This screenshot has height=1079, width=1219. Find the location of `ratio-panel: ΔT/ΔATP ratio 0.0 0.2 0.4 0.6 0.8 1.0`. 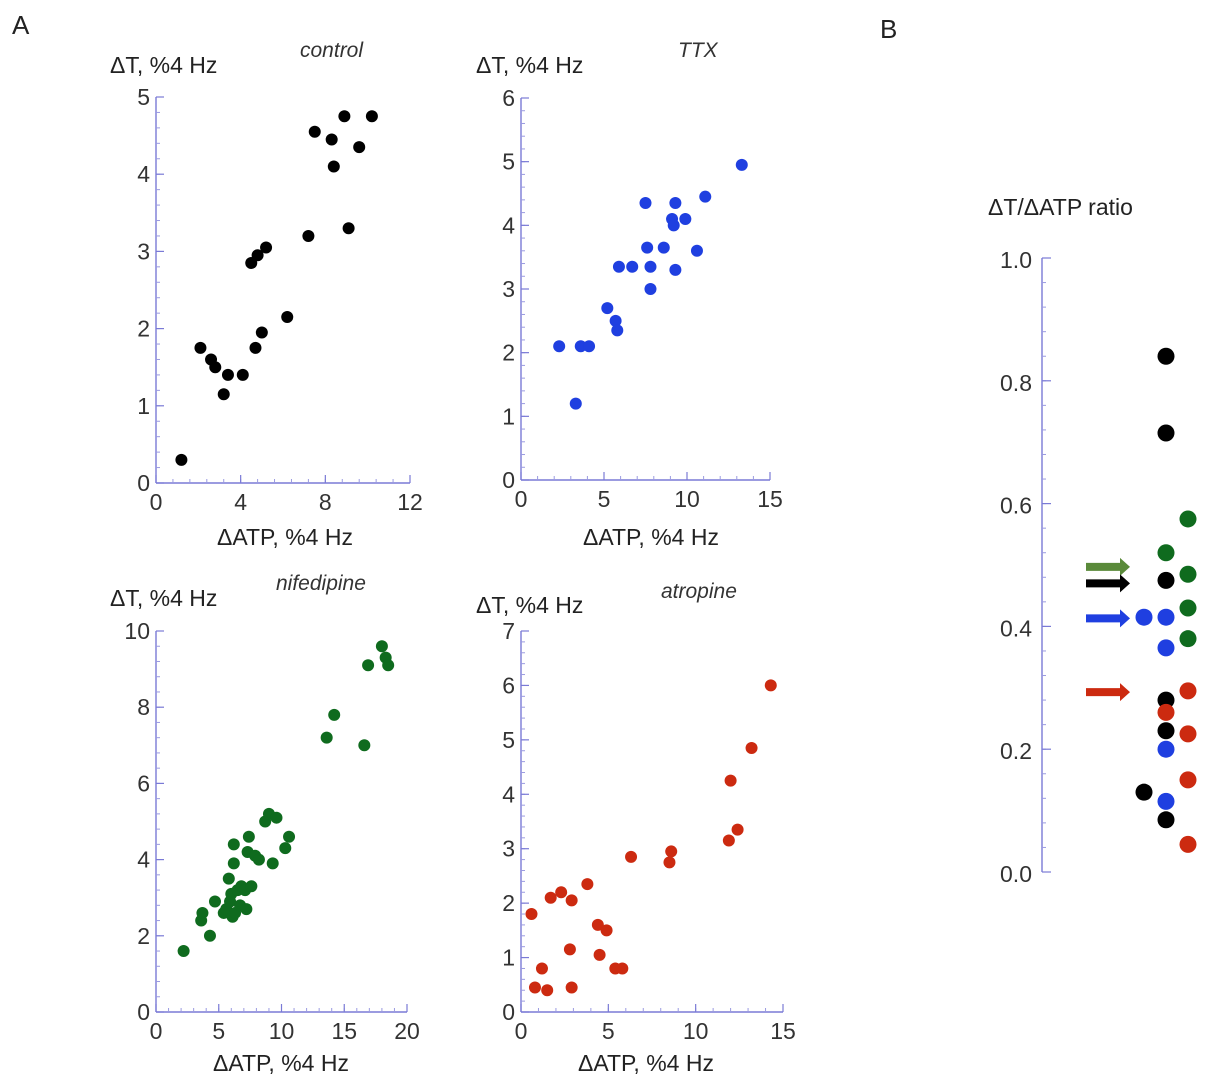

ratio-panel: ΔT/ΔATP ratio 0.0 0.2 0.4 0.6 0.8 1.0 is located at coordinates (1092, 540).